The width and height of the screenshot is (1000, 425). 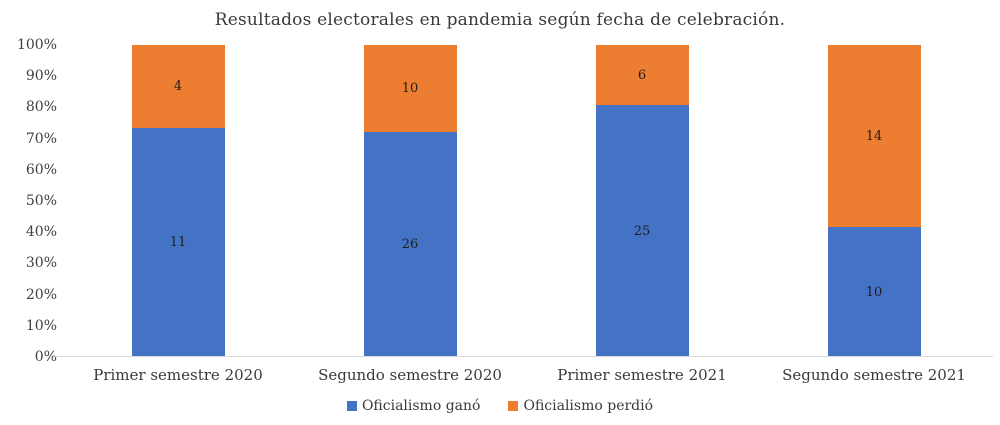 What do you see at coordinates (41, 201) in the screenshot?
I see `y-tick-label: 50%` at bounding box center [41, 201].